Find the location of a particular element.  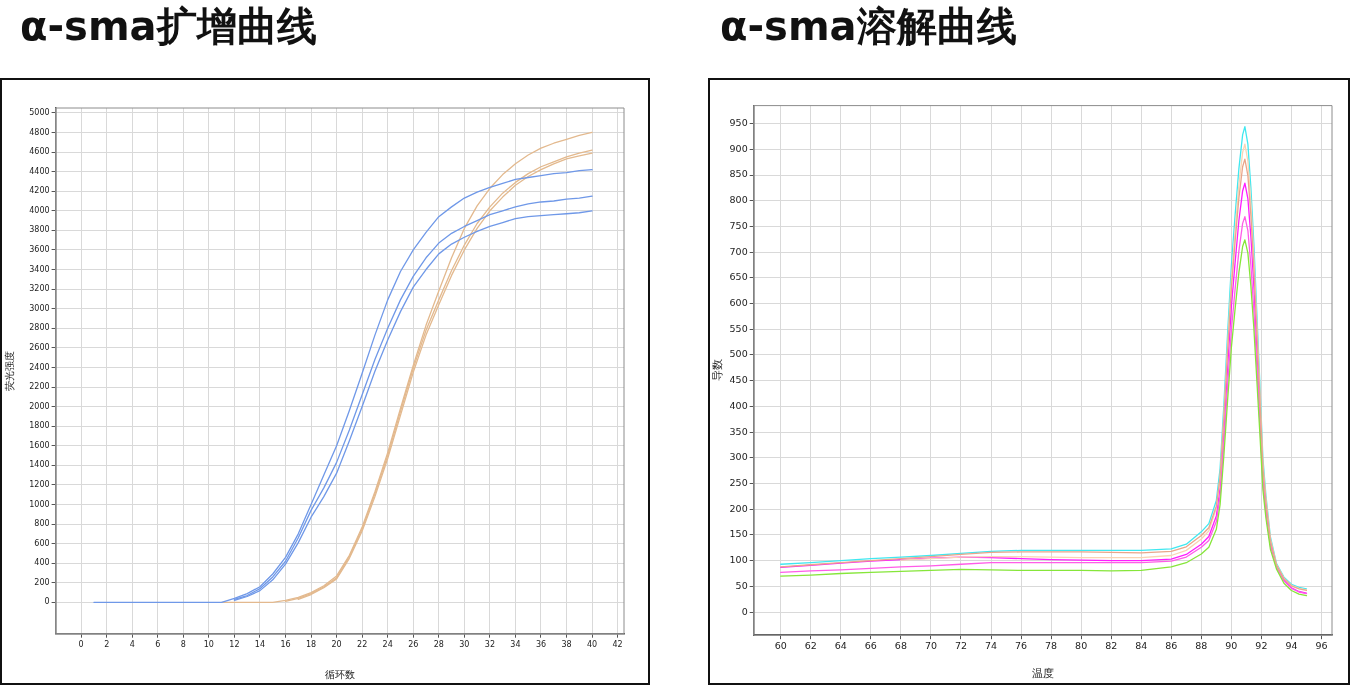

x-tick-label: 34 is located at coordinates (515, 644).